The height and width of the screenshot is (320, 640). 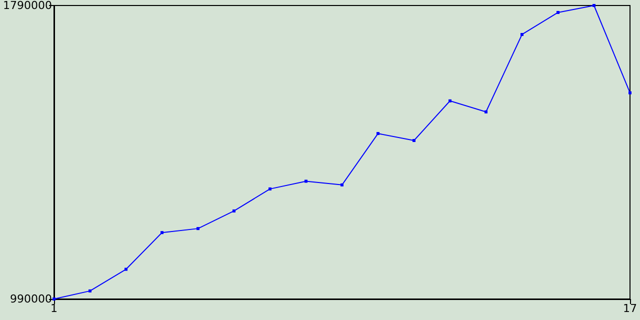 What do you see at coordinates (630, 308) in the screenshot?
I see `x-tick-label: 17` at bounding box center [630, 308].